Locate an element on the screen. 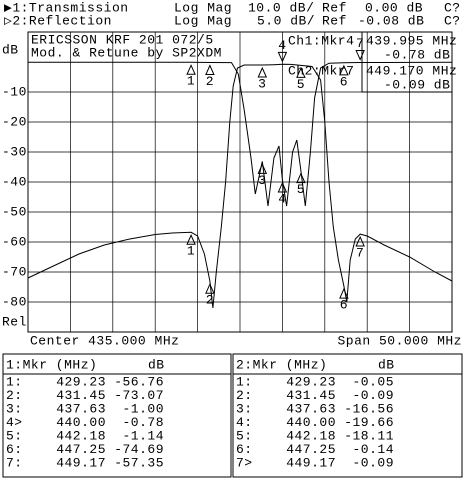 The width and height of the screenshot is (466, 480). table-cell: -0.05 is located at coordinates (373, 381).